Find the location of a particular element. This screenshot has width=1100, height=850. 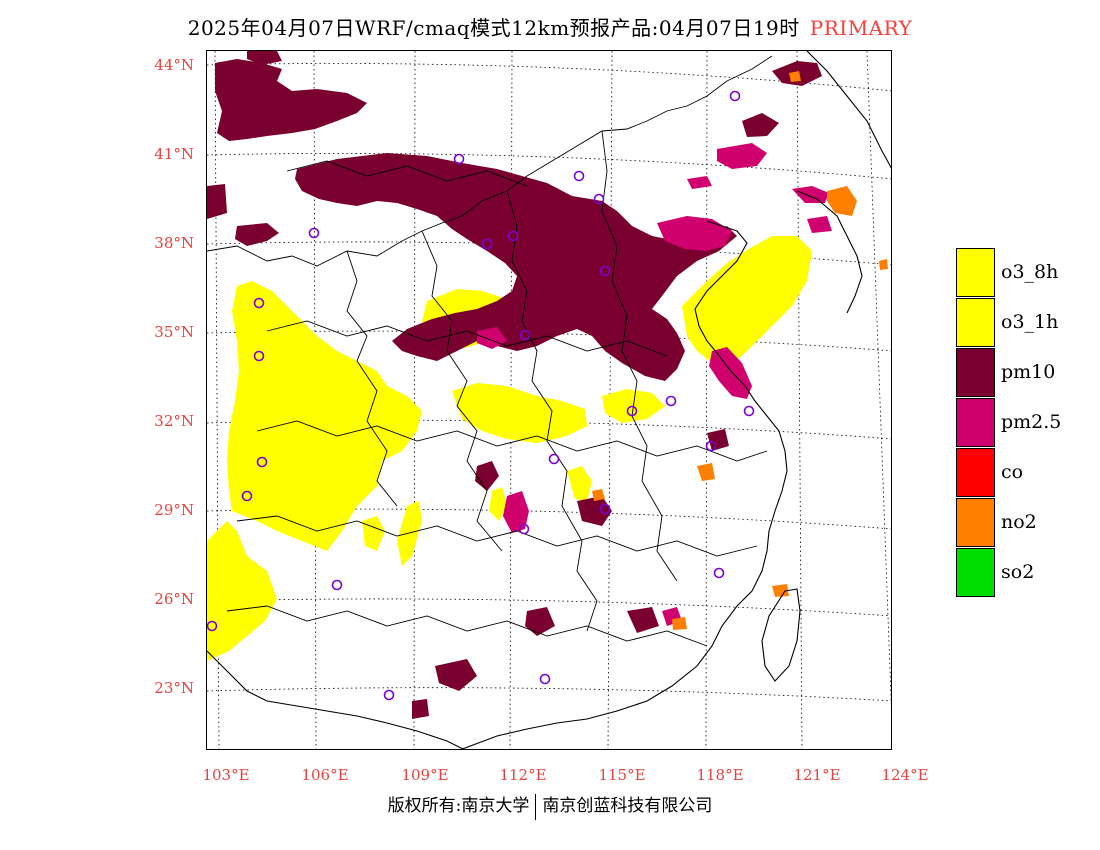

copyright-left: 版权所有:南京大学 is located at coordinates (458, 806).